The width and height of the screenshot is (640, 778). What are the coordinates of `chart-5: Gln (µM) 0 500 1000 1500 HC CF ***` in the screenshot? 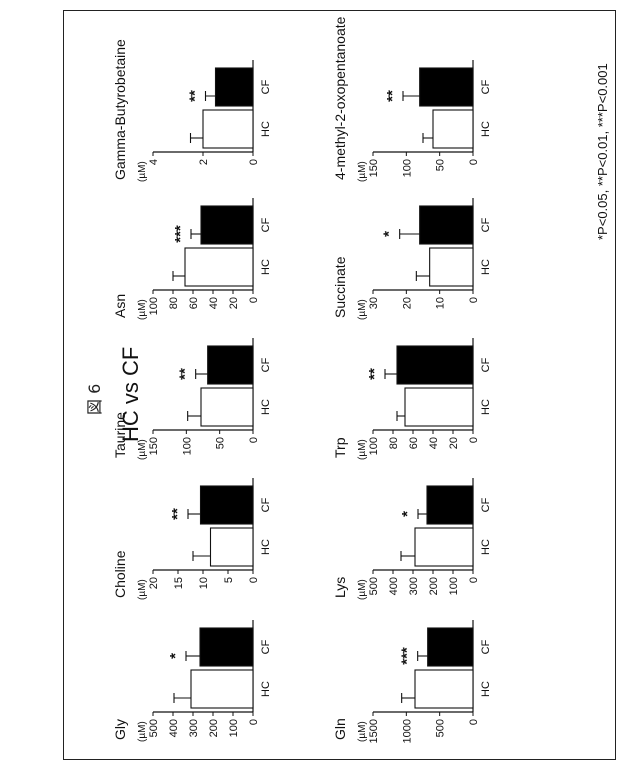 It's located at (412, 681).